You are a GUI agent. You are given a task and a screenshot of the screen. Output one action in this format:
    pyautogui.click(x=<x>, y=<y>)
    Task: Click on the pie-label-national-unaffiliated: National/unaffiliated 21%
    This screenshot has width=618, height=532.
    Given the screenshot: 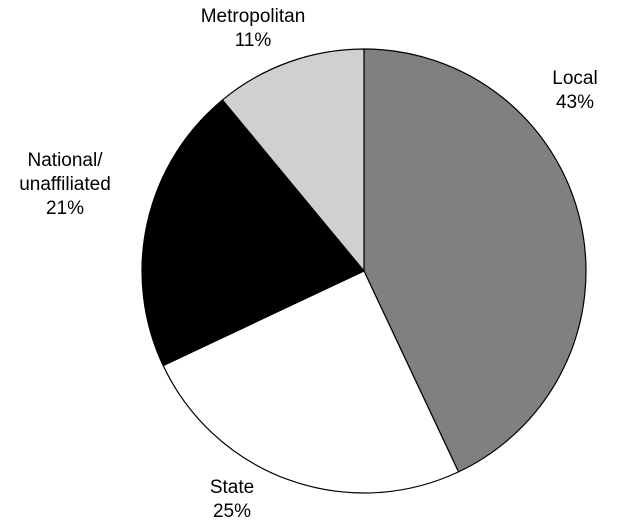 What is the action you would take?
    pyautogui.click(x=65, y=184)
    